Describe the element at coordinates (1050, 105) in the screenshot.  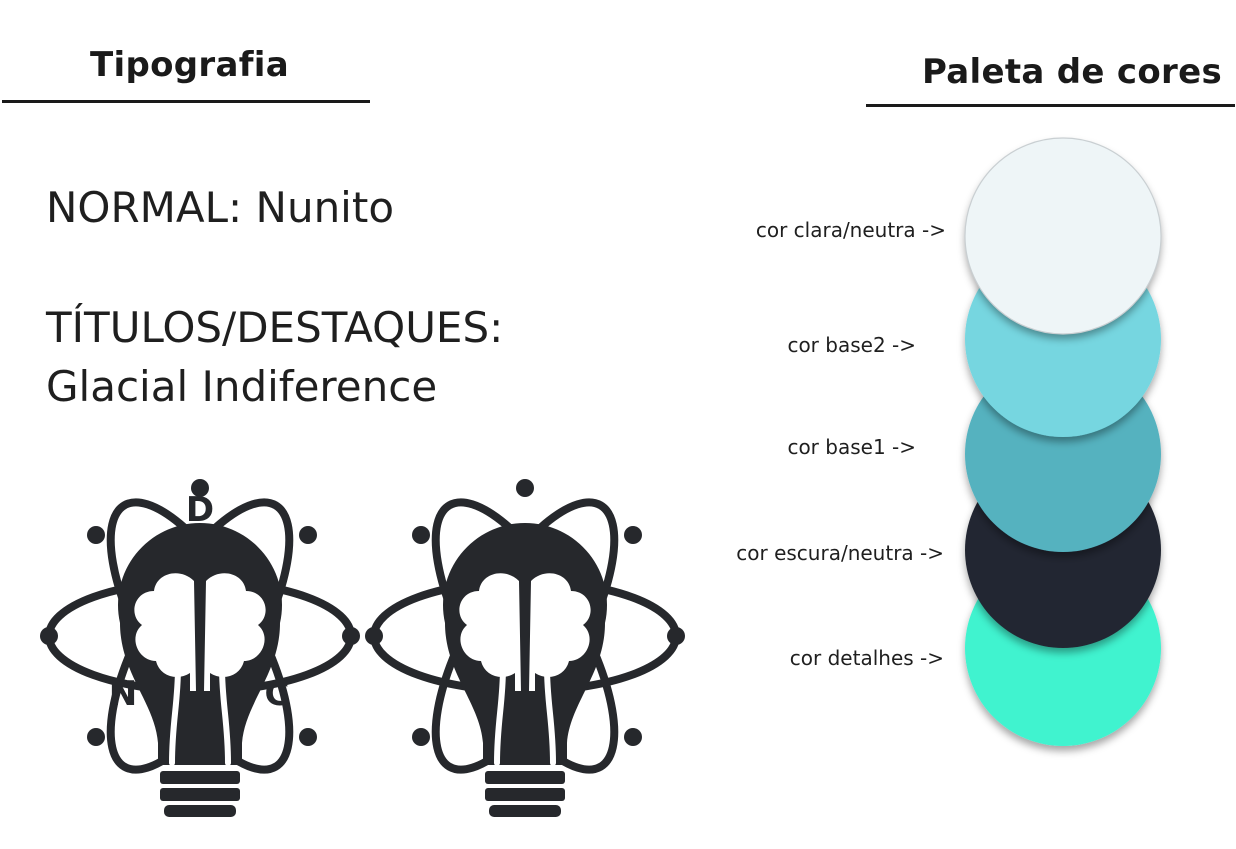
I see `palette-heading-rule` at that location.